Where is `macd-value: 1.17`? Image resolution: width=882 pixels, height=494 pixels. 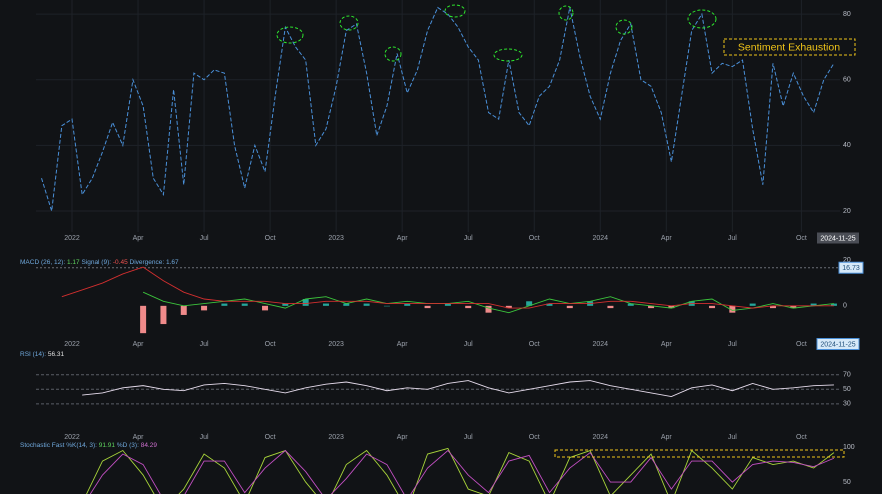 macd-value: 1.17 is located at coordinates (73, 262).